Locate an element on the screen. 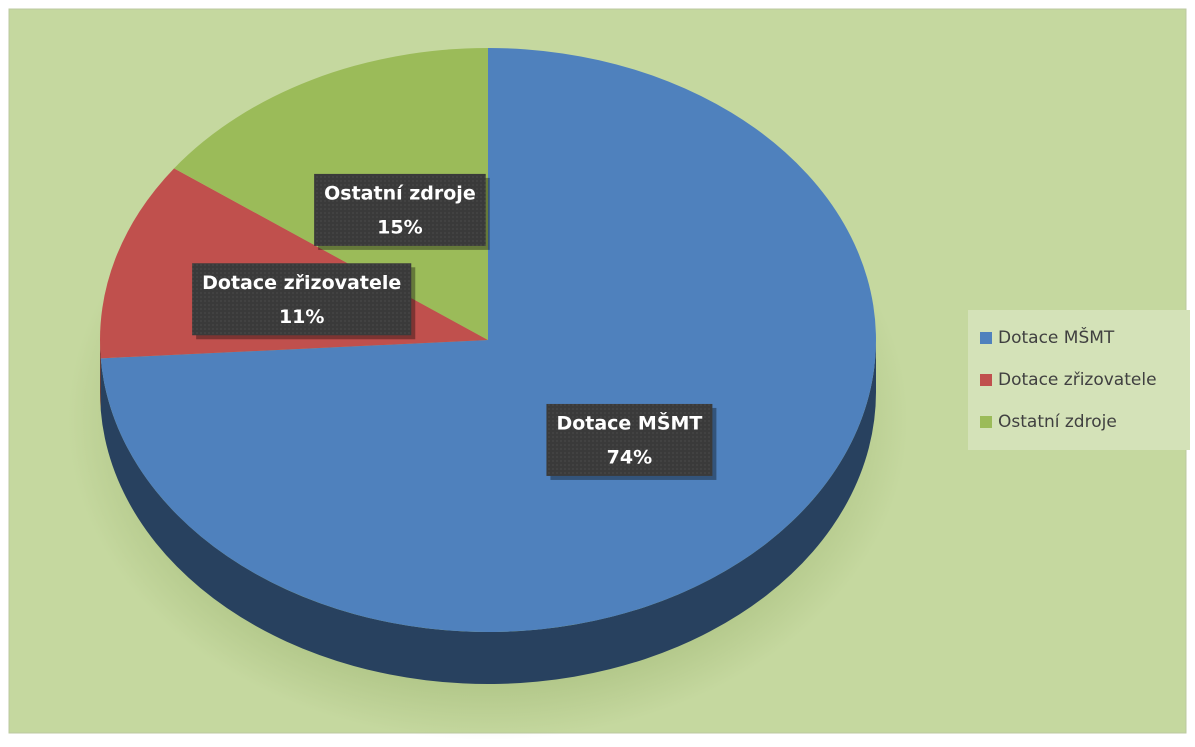 The image size is (1195, 747). data-label: Dotace zřizovatele 11% is located at coordinates (304, 301).